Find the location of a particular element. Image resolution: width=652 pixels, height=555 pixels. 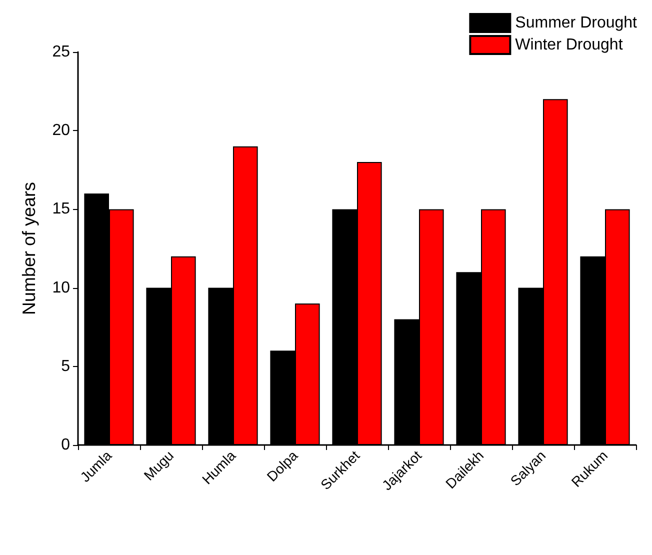

legend-label: Winter Drought is located at coordinates (569, 45).